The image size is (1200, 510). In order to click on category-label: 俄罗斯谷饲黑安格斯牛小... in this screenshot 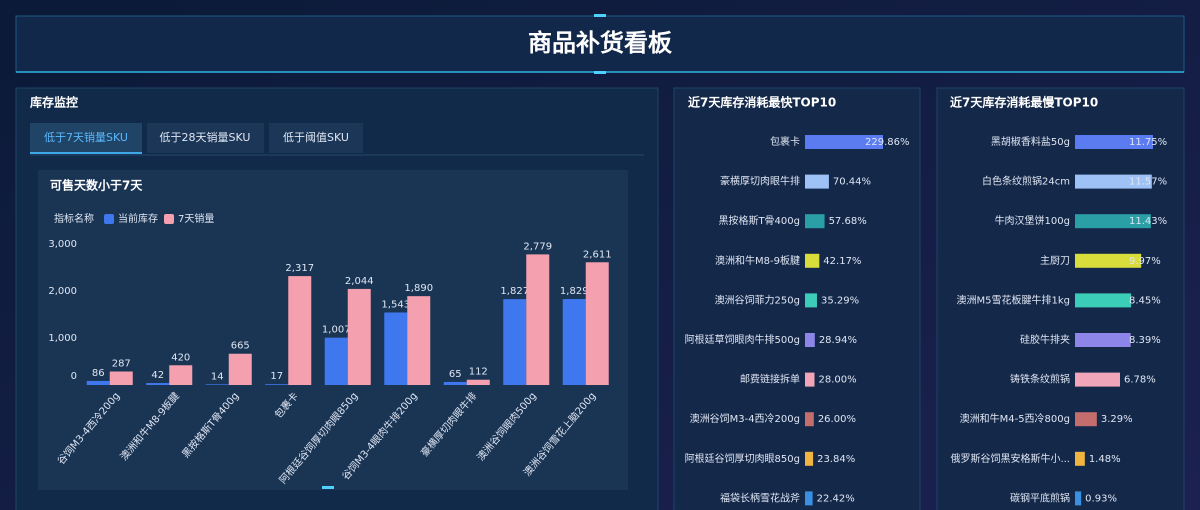, I will do `click(1010, 458)`.